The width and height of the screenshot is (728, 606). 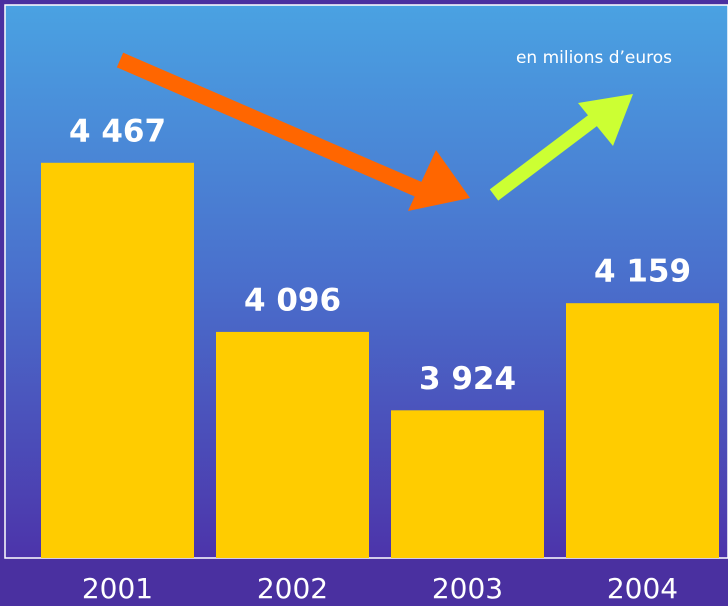 What do you see at coordinates (561, 147) in the screenshot?
I see `arrow-up` at bounding box center [561, 147].